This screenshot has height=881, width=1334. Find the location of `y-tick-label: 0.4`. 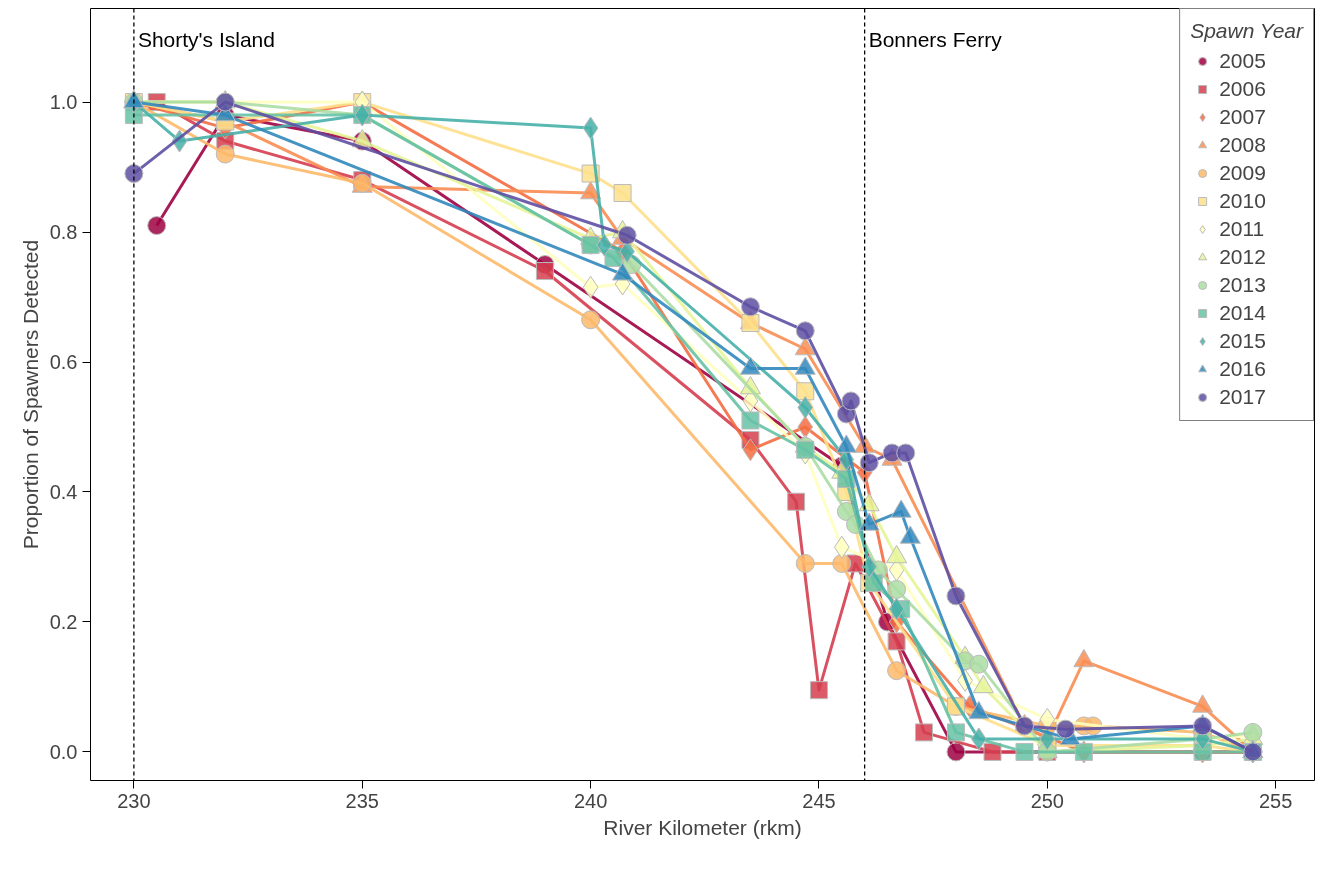

y-tick-label: 0.4 is located at coordinates (63, 491).